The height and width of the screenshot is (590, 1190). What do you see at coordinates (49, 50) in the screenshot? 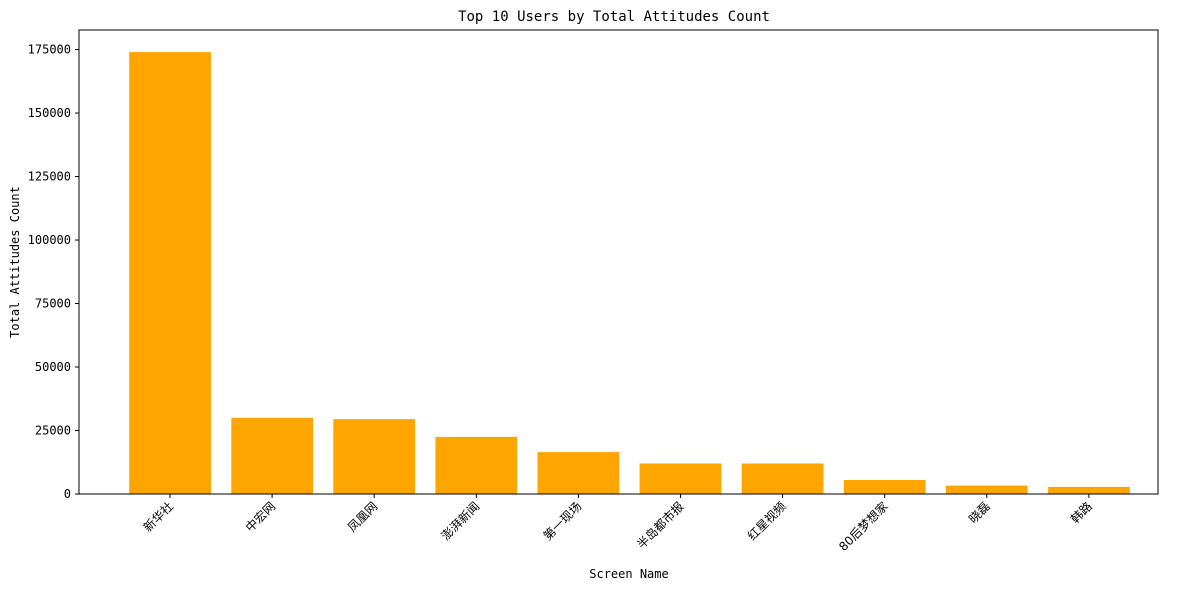
I see `y-tick-label: 175000` at bounding box center [49, 50].